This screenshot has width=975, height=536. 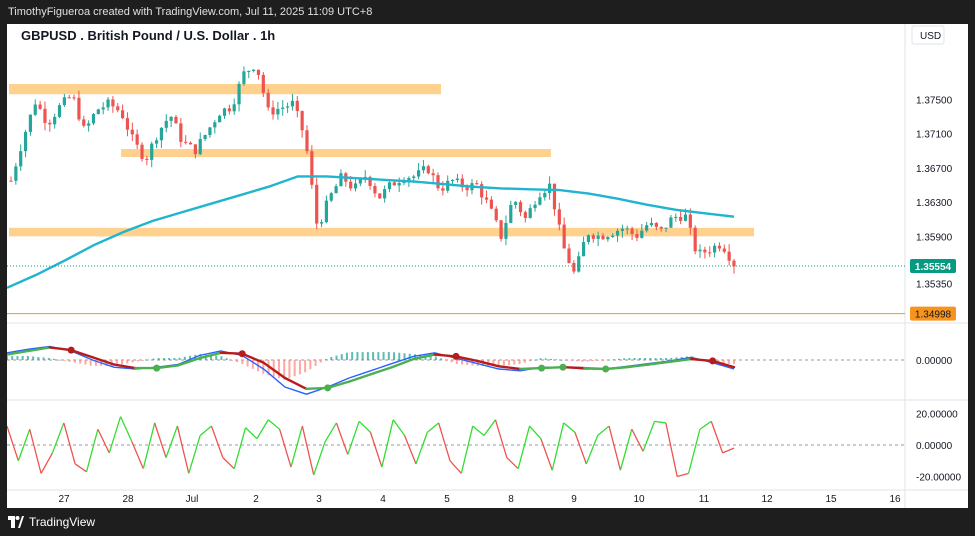 What do you see at coordinates (328, 388) in the screenshot?
I see `macd-cross-dot` at bounding box center [328, 388].